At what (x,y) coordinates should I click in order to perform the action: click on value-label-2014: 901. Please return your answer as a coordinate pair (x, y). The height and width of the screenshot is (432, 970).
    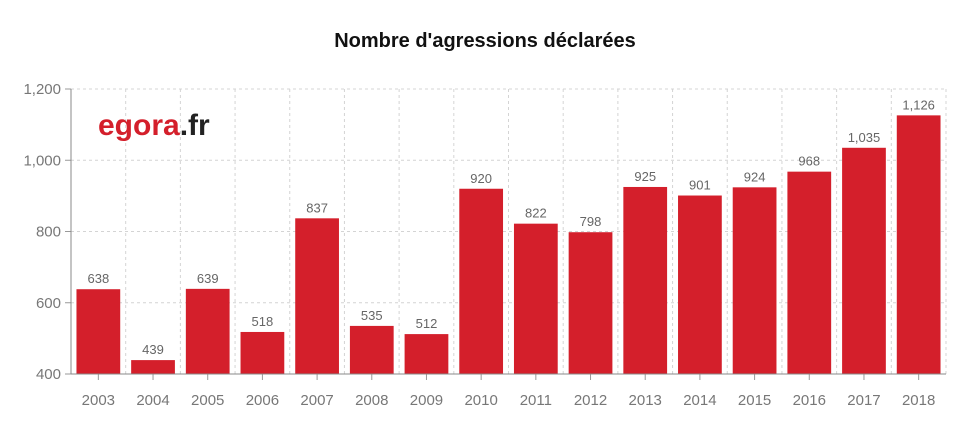
    Looking at the image, I should click on (700, 185).